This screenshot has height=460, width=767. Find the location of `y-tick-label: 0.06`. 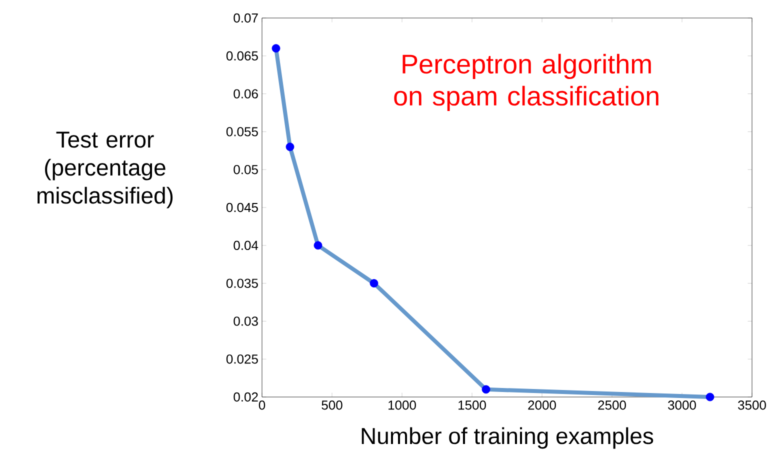

y-tick-label: 0.06 is located at coordinates (246, 93).